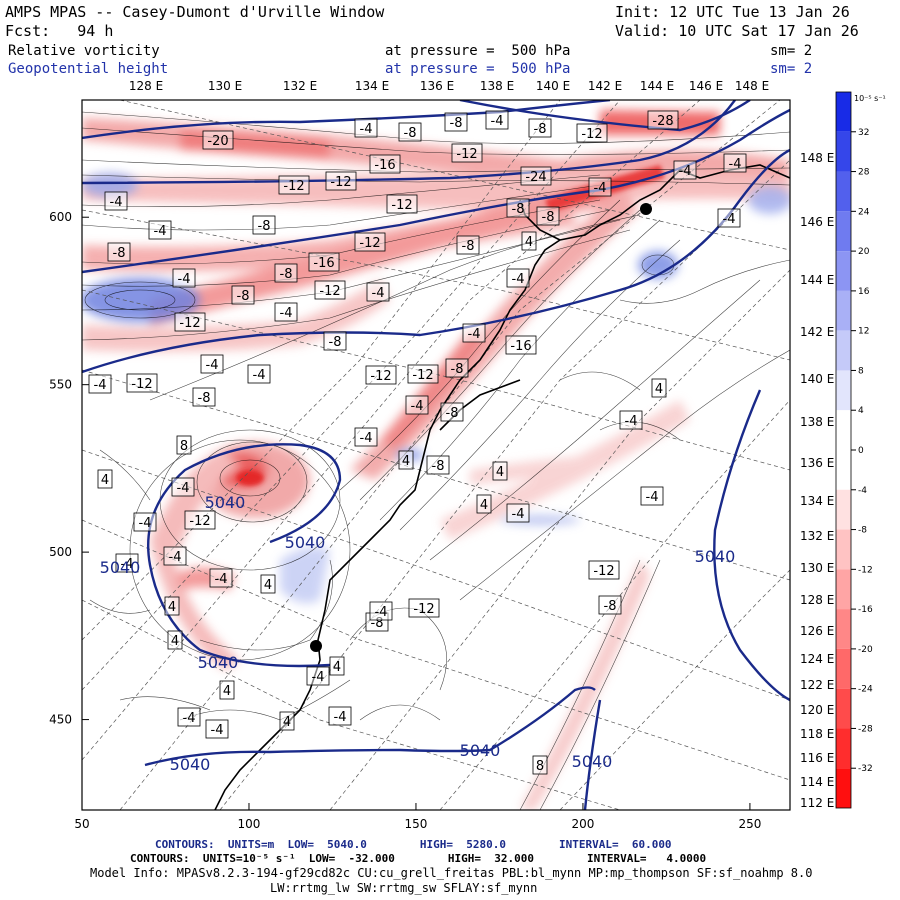 This screenshot has width=900, height=900. I want to click on colorbar-label: 24, so click(864, 212).